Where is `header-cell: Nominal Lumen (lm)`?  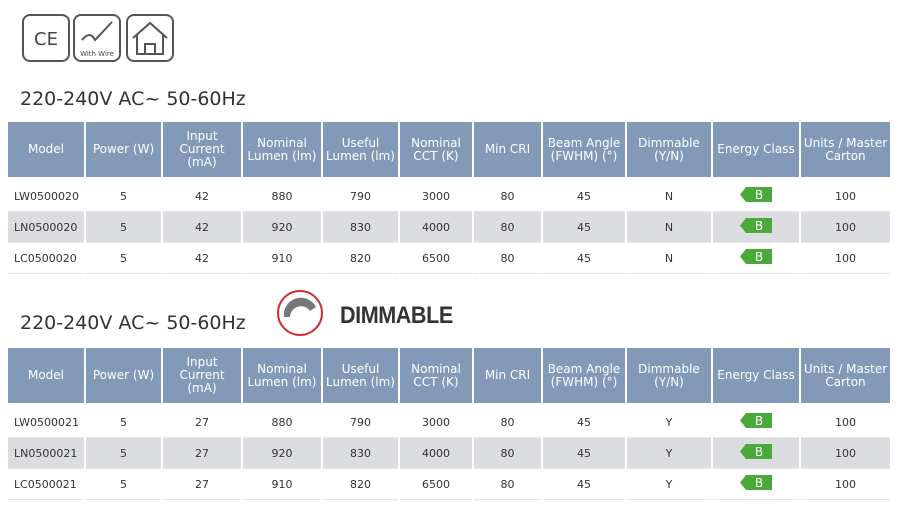
header-cell: Nominal Lumen (lm) is located at coordinates (282, 377).